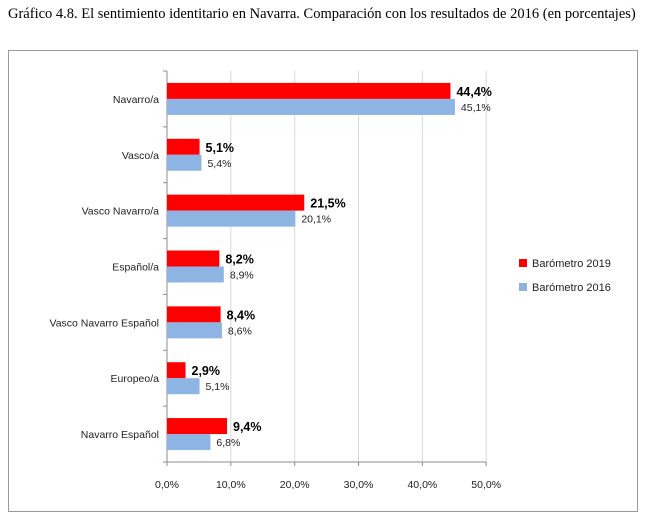 The height and width of the screenshot is (521, 646). What do you see at coordinates (220, 148) in the screenshot?
I see `data-label-2019: 5,1%` at bounding box center [220, 148].